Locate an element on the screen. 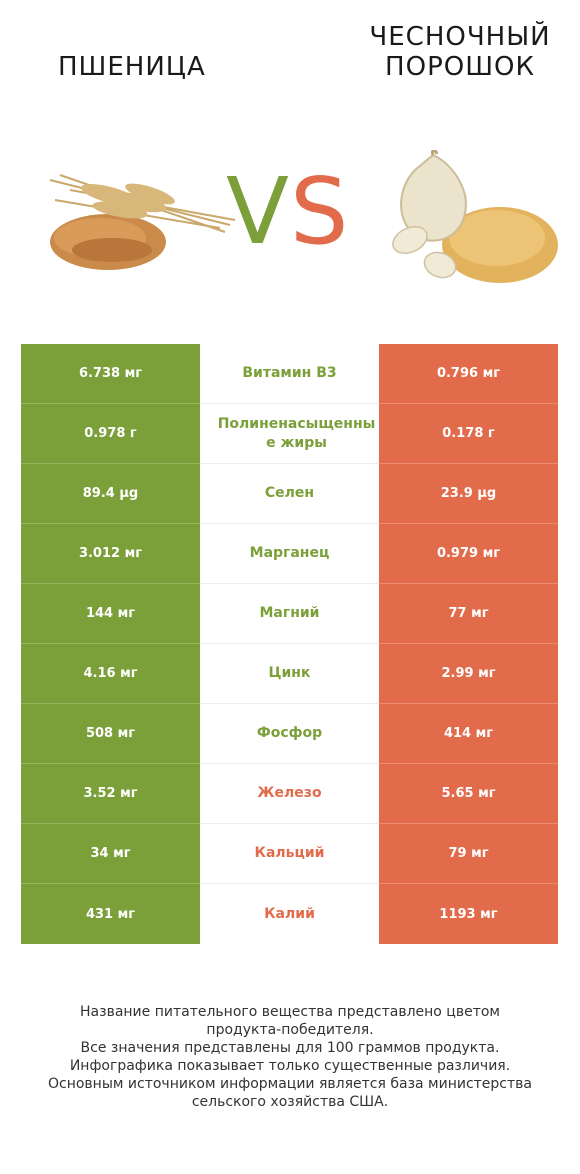 The height and width of the screenshot is (1174, 580). table-row: 144 мг Магний 77 мг is located at coordinates (289, 614).